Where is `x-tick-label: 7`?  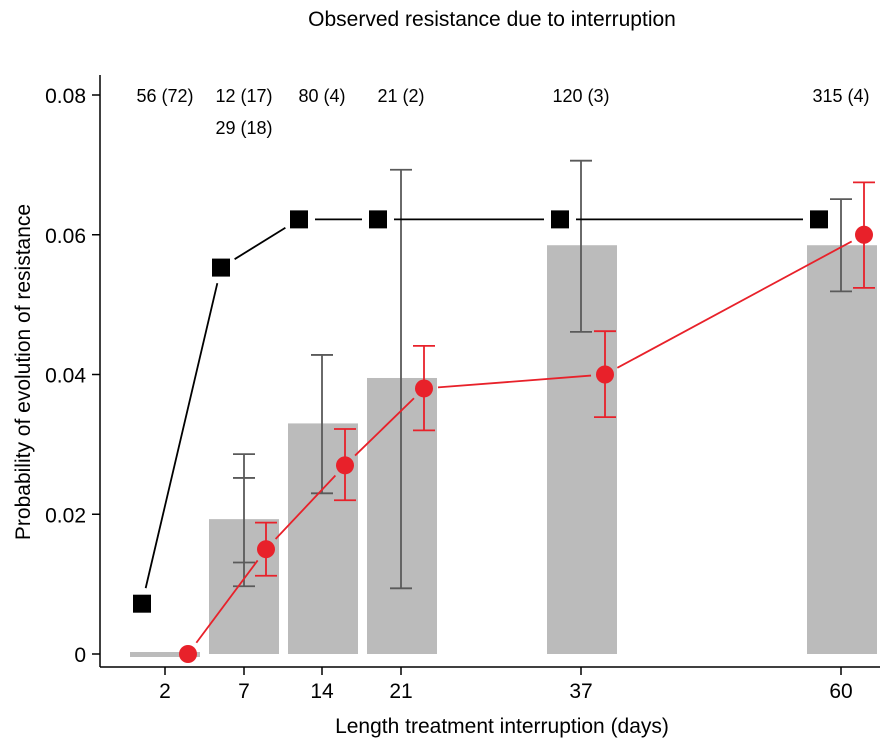 x-tick-label: 7 is located at coordinates (244, 691).